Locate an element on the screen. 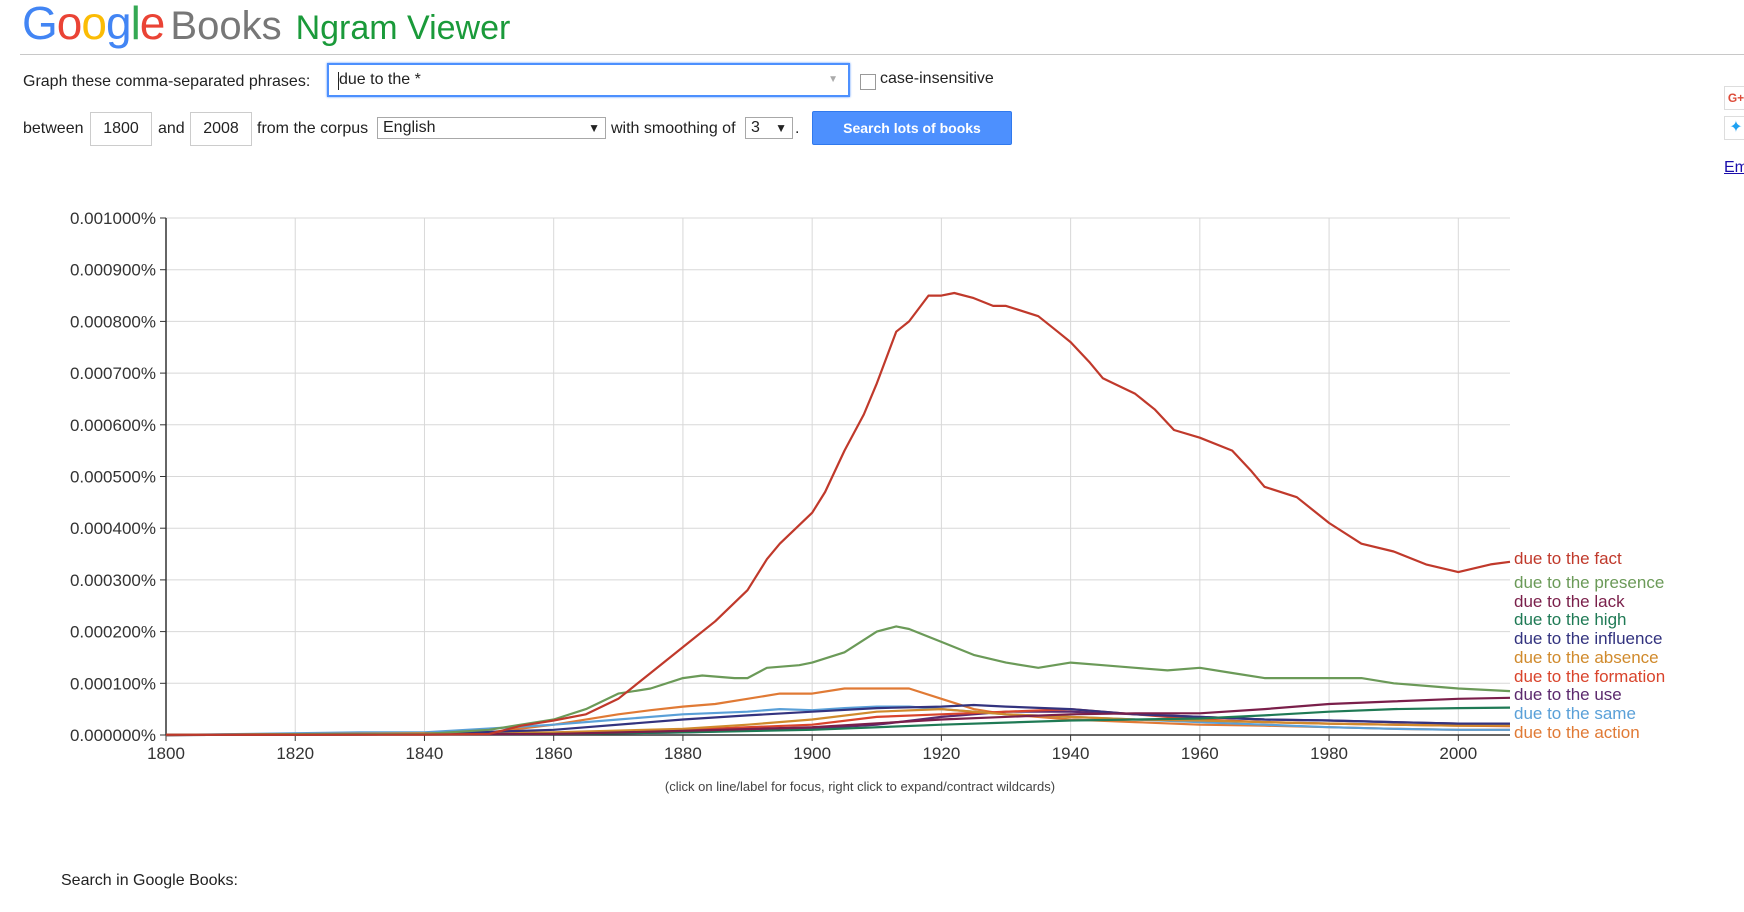 The width and height of the screenshot is (1744, 912). google-books-logo: Google Books Ngram Viewer is located at coordinates (266, 24).